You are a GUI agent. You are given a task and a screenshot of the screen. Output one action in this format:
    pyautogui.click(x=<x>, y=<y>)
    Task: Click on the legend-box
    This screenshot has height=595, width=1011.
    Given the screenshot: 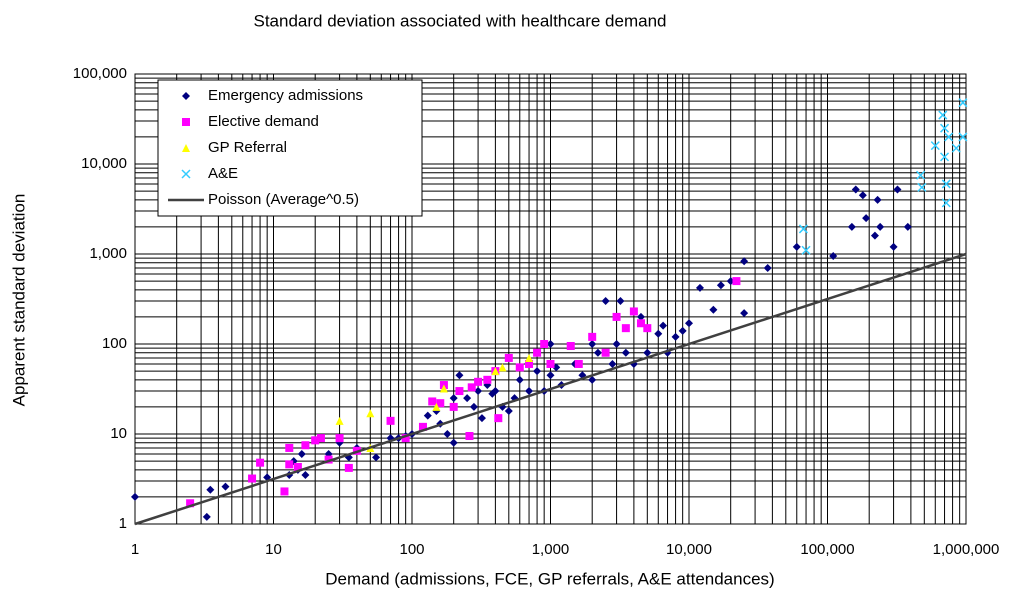 What is the action you would take?
    pyautogui.click(x=290, y=148)
    